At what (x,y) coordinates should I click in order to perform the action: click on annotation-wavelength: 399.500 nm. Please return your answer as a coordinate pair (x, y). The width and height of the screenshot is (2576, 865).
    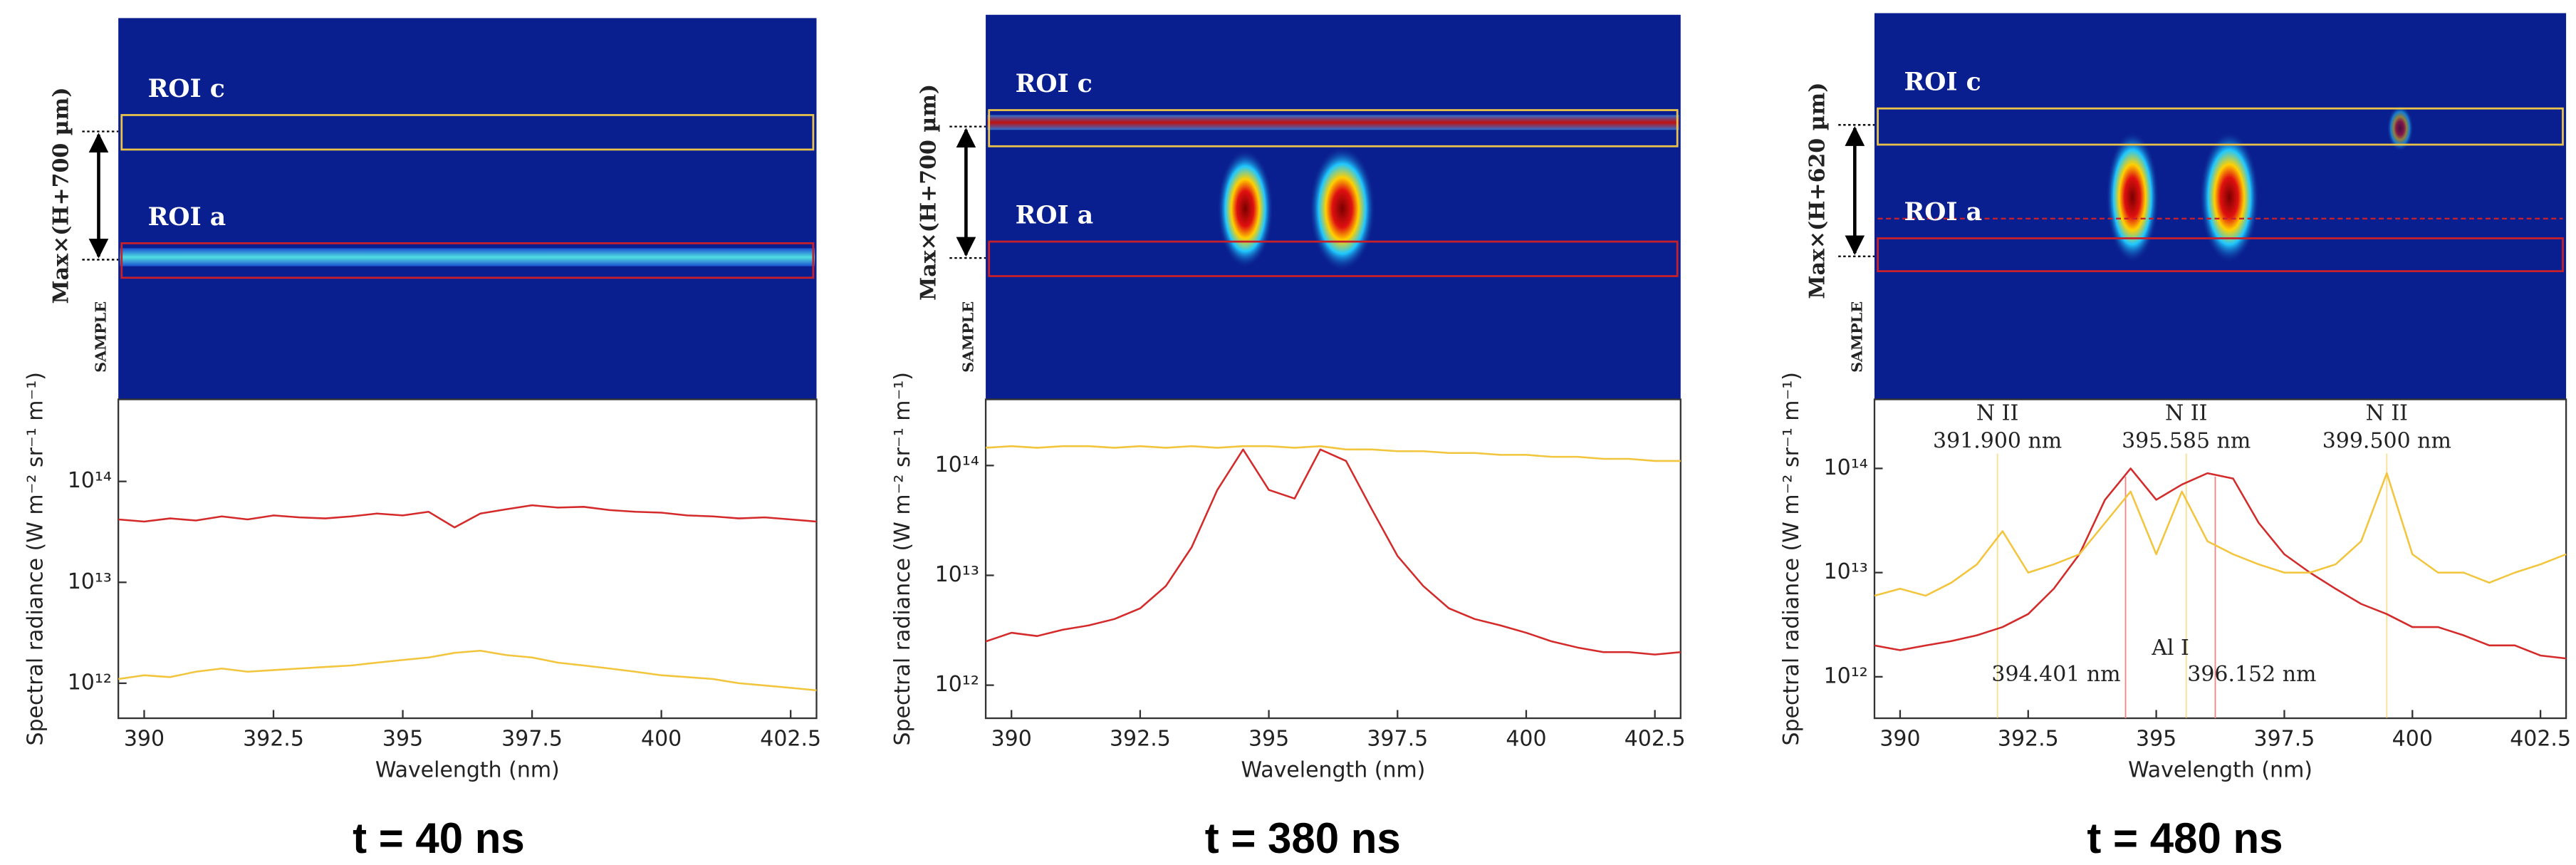
    Looking at the image, I should click on (2386, 441).